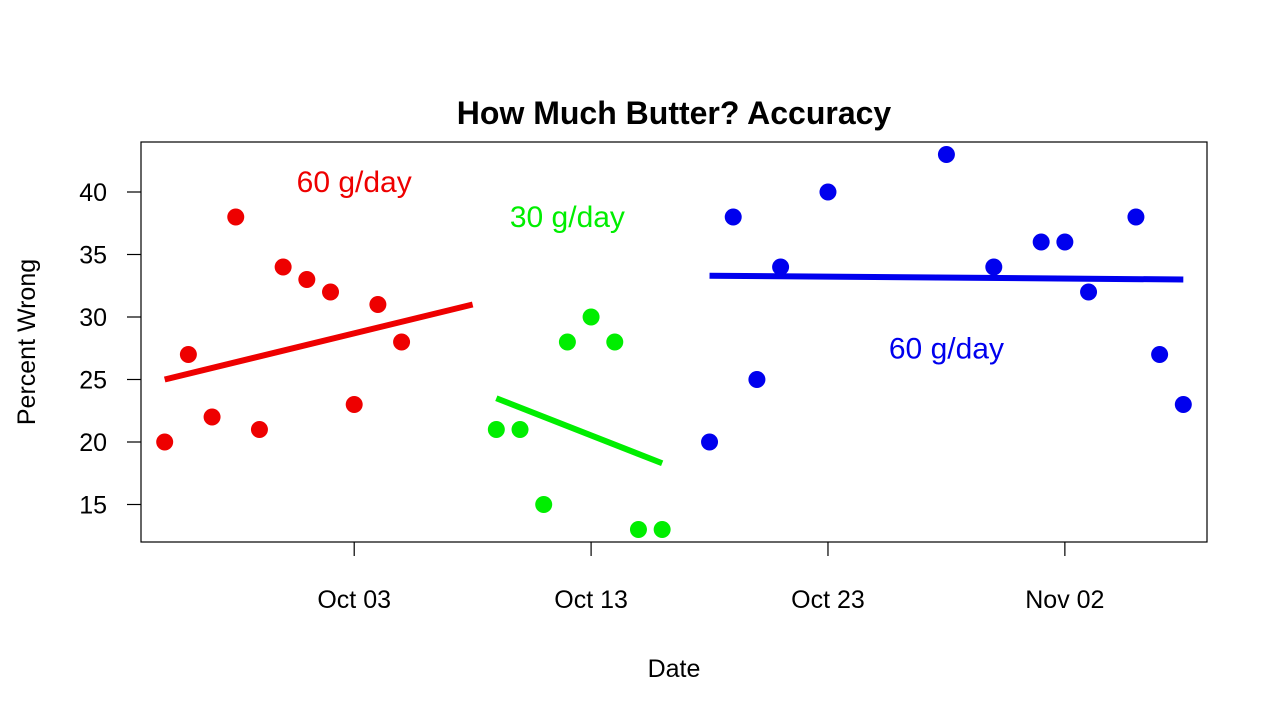 This screenshot has height=719, width=1280. Describe the element at coordinates (1064, 600) in the screenshot. I see `x-tick-label: Nov 02` at that location.